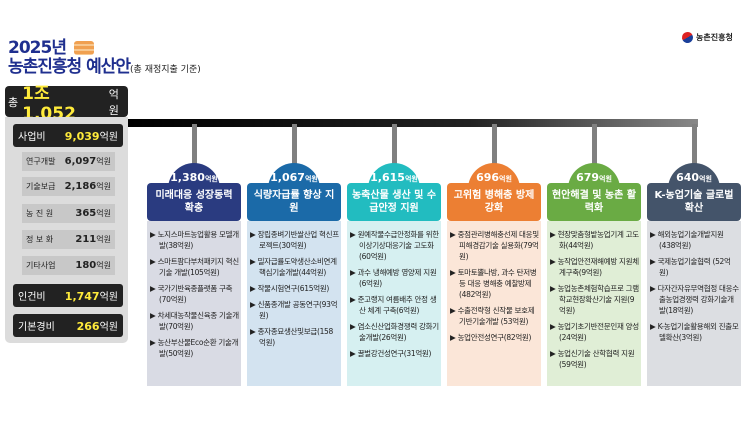  Describe the element at coordinates (68, 135) in the screenshot. I see `business-cost: 사업비 9,039억원` at that location.